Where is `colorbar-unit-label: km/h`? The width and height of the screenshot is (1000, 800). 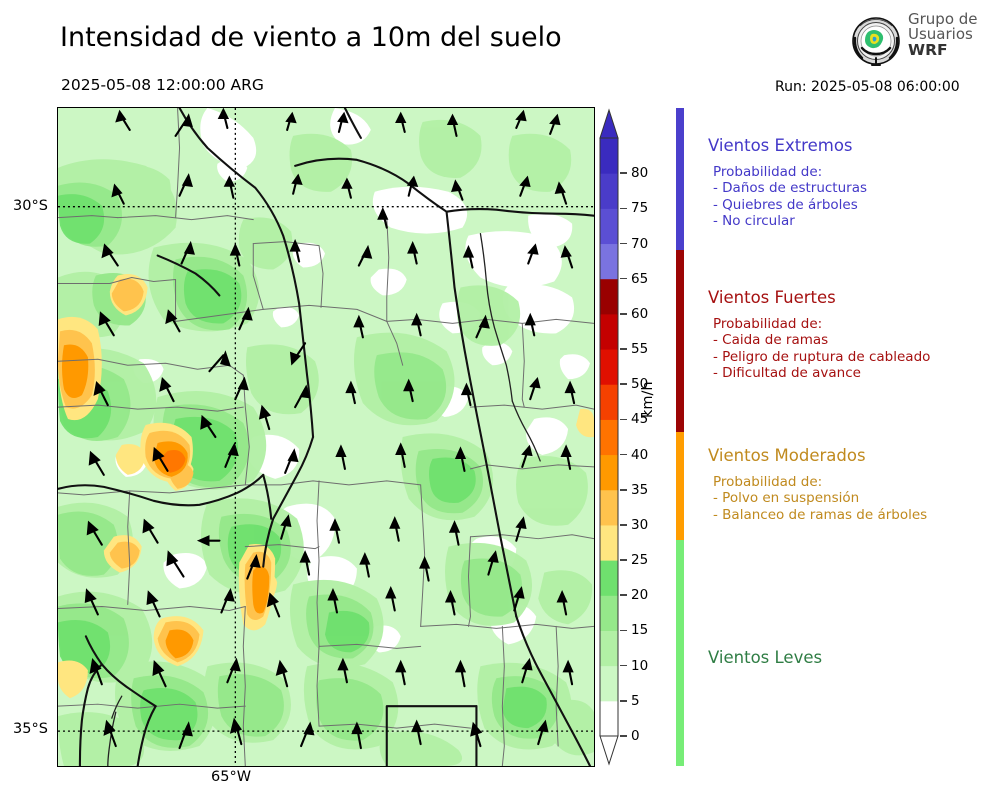 colorbar-unit-label: km/h is located at coordinates (648, 399).